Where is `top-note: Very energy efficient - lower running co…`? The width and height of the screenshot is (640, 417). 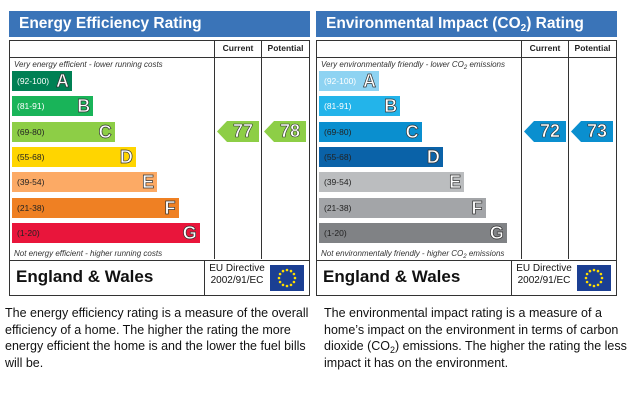 top-note: Very energy efficient - lower running co… is located at coordinates (88, 64).